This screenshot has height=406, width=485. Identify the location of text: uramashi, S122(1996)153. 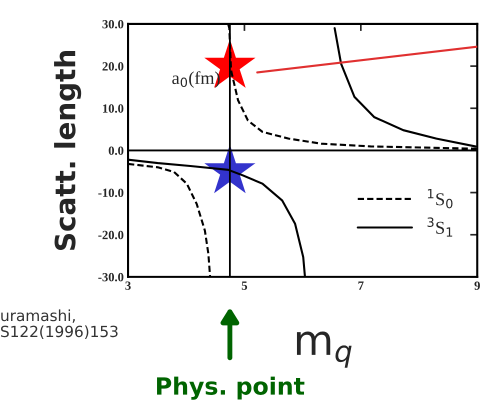
(59, 324).